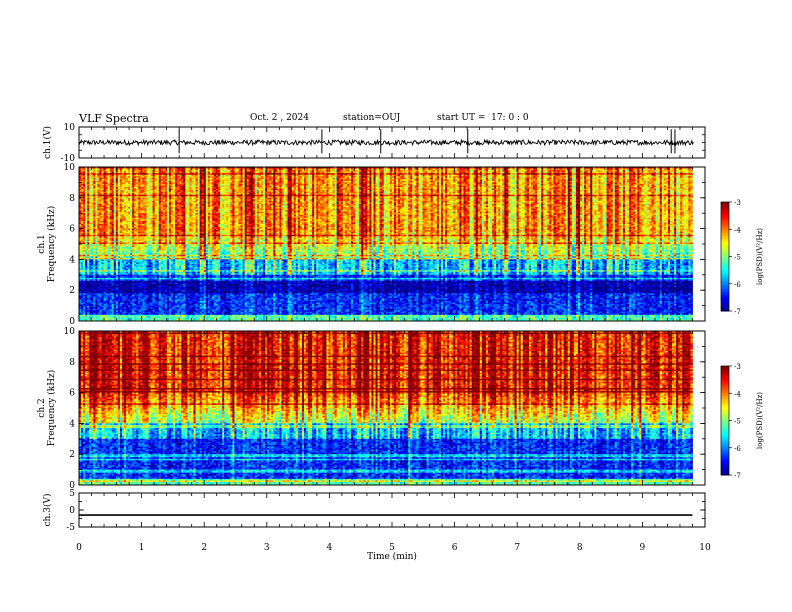 The height and width of the screenshot is (612, 792). I want to click on y-tick-label: 10, so click(70, 128).